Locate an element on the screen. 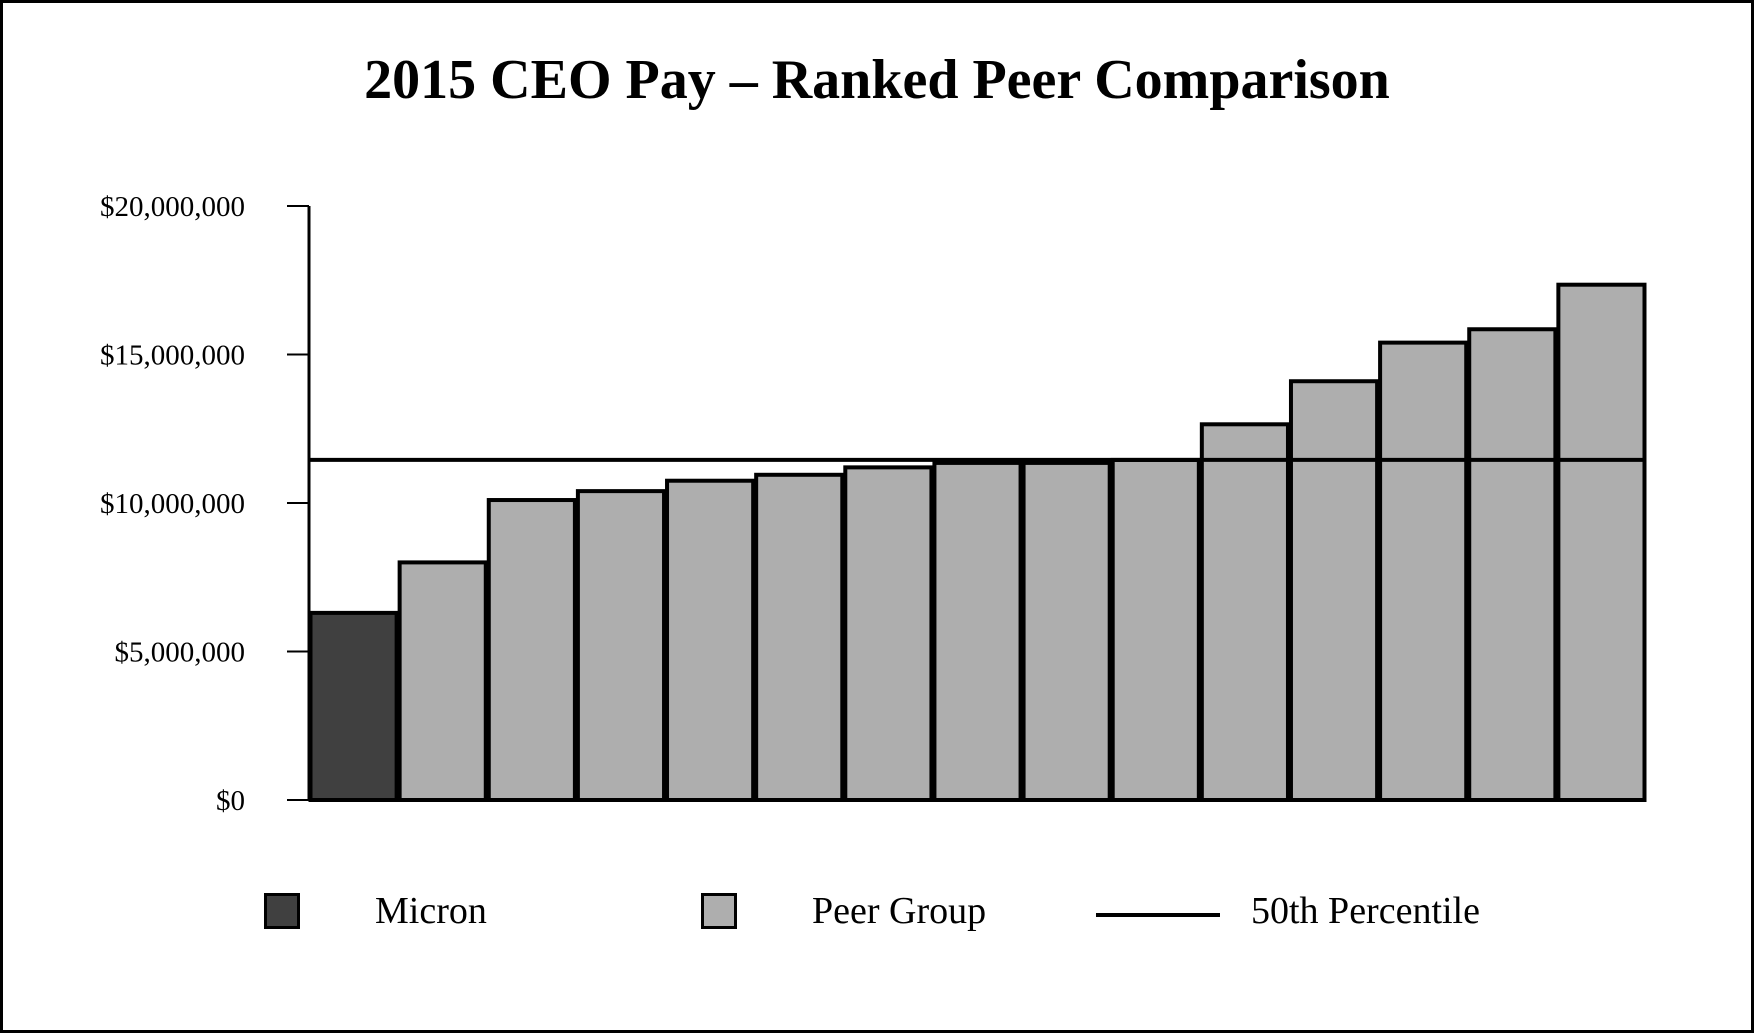 Image resolution: width=1754 pixels, height=1033 pixels. chart-title: 2015 CEO Pay – Ranked Peer Comparison is located at coordinates (877, 80).